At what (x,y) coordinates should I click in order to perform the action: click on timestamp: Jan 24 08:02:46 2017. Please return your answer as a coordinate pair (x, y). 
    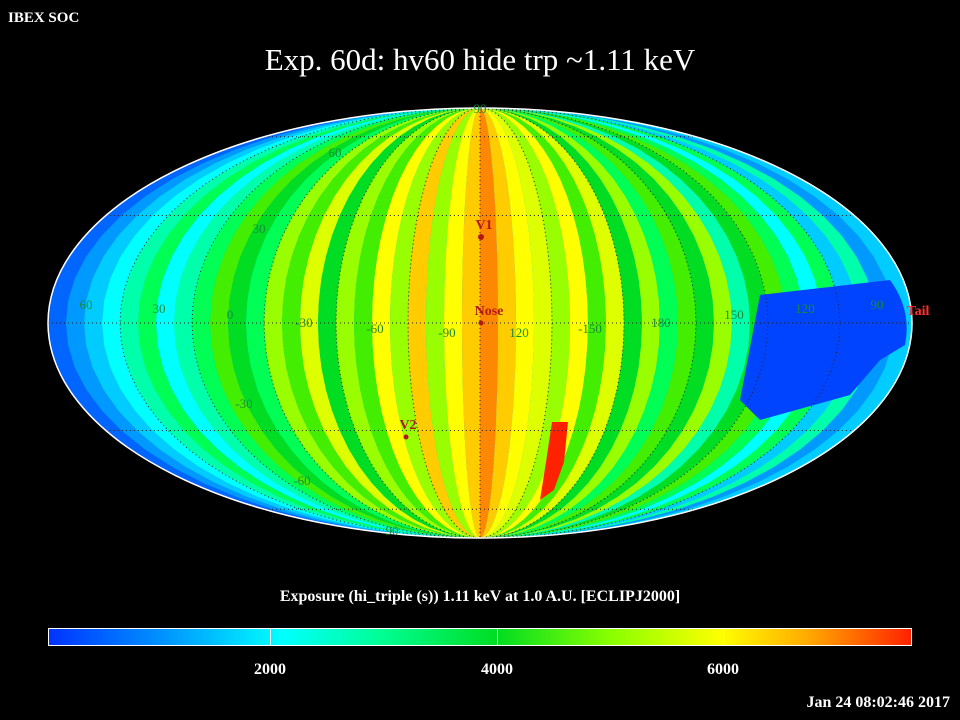
    Looking at the image, I should click on (878, 702).